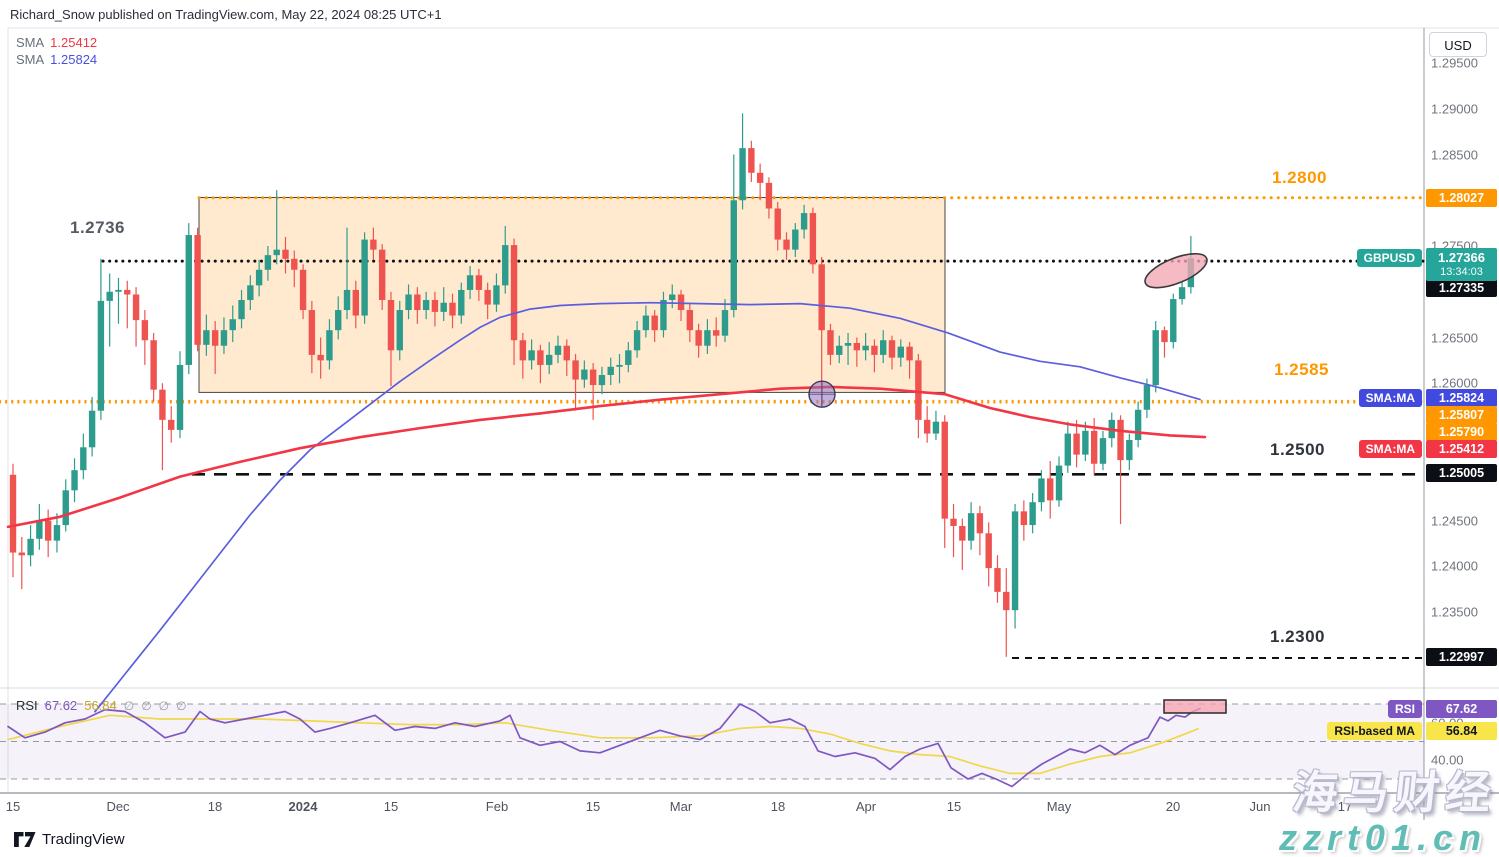  I want to click on tradingview-logo: TradingView, so click(69, 839).